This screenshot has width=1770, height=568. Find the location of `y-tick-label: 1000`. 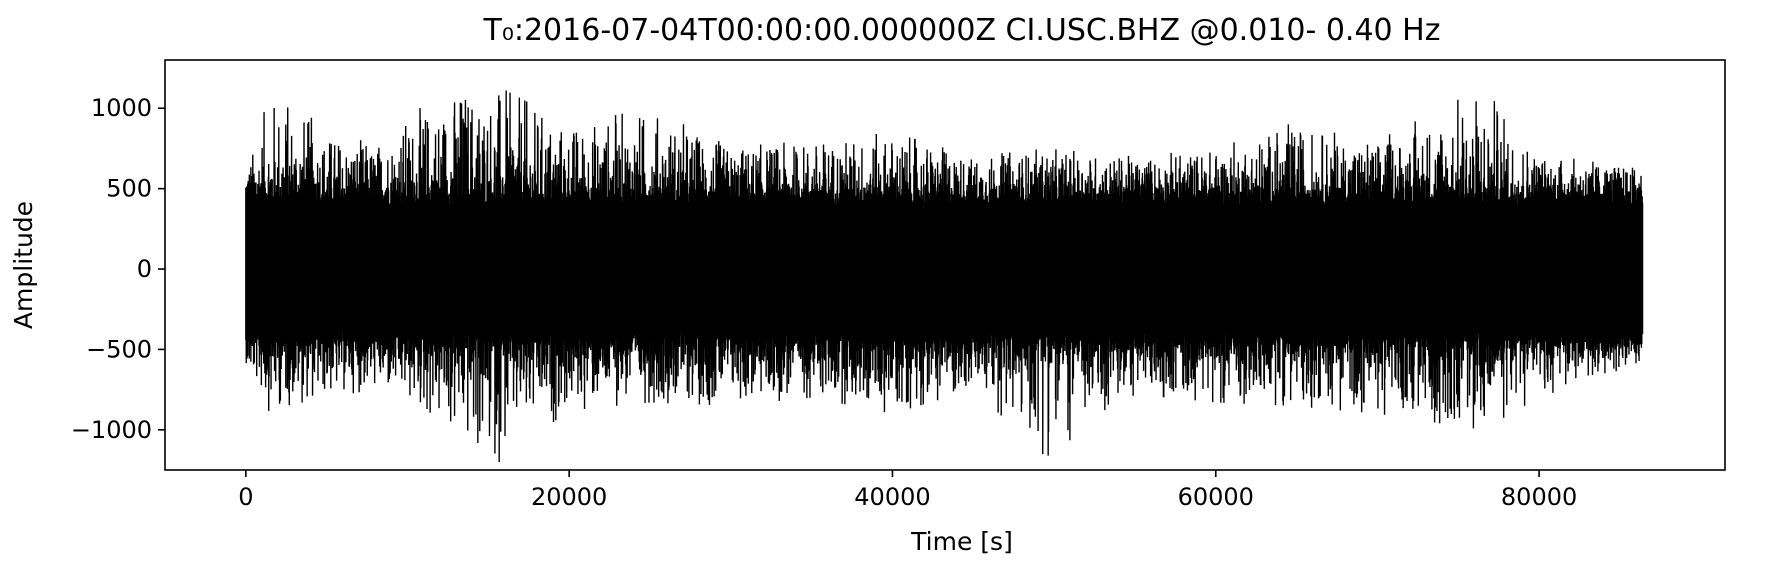

y-tick-label: 1000 is located at coordinates (121, 108).